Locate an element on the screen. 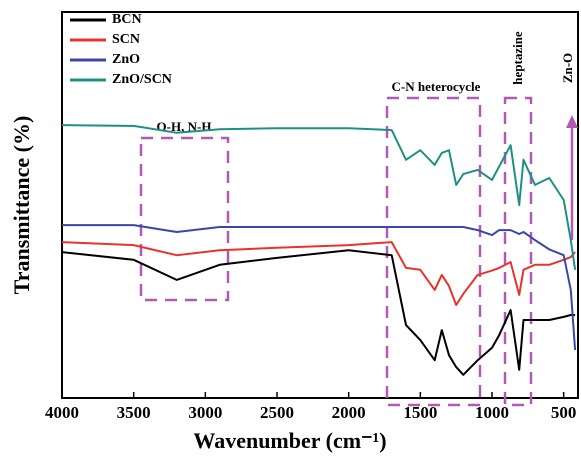  annotation: C-N heterocycle is located at coordinates (436, 86).